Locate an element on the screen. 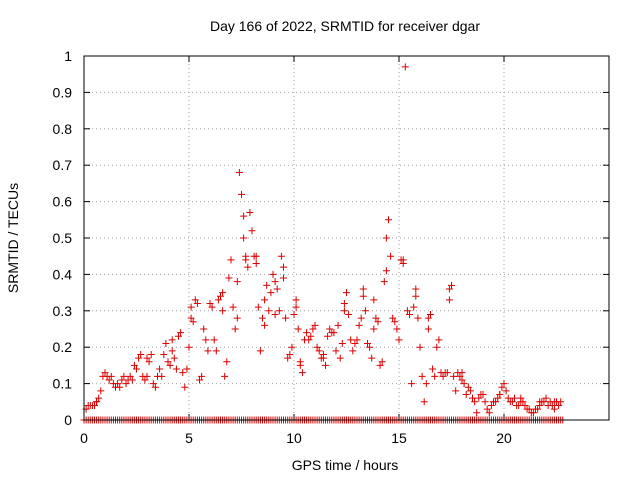 The width and height of the screenshot is (640, 480). y-tick-label: 0.4 is located at coordinates (63, 274).